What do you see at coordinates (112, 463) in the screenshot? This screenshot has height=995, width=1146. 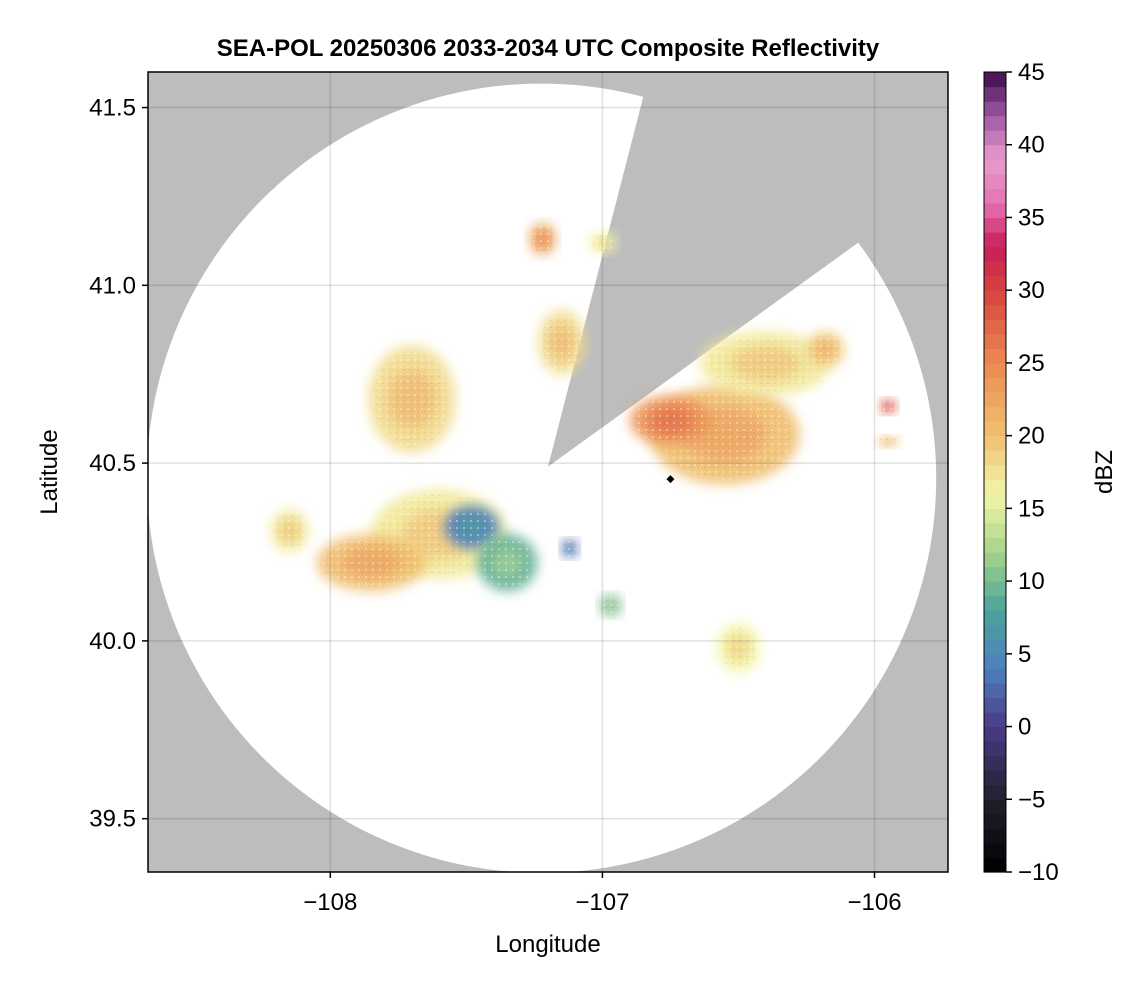 I see `y-tick-label: 40.5` at bounding box center [112, 463].